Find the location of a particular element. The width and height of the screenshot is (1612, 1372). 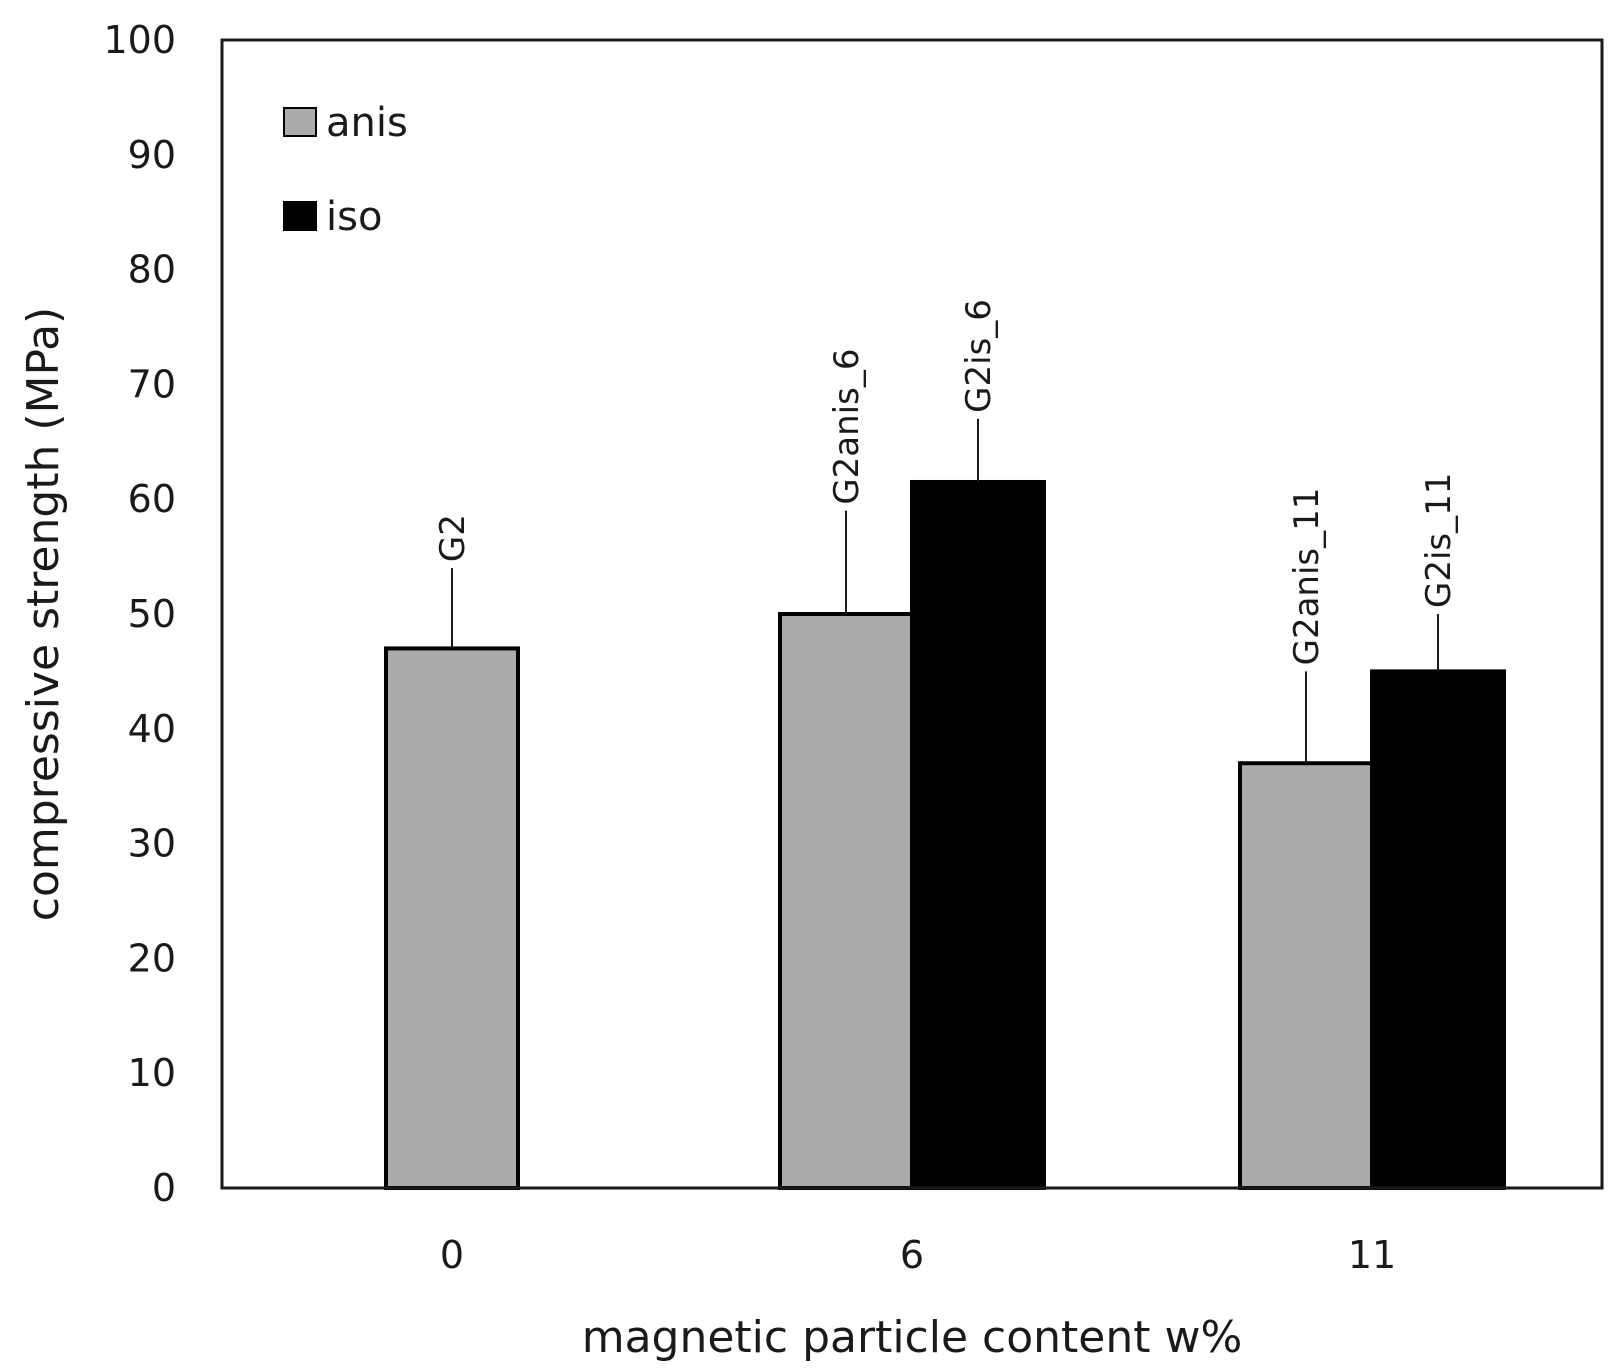

bar-data-label: G2is_11 is located at coordinates (1439, 540).